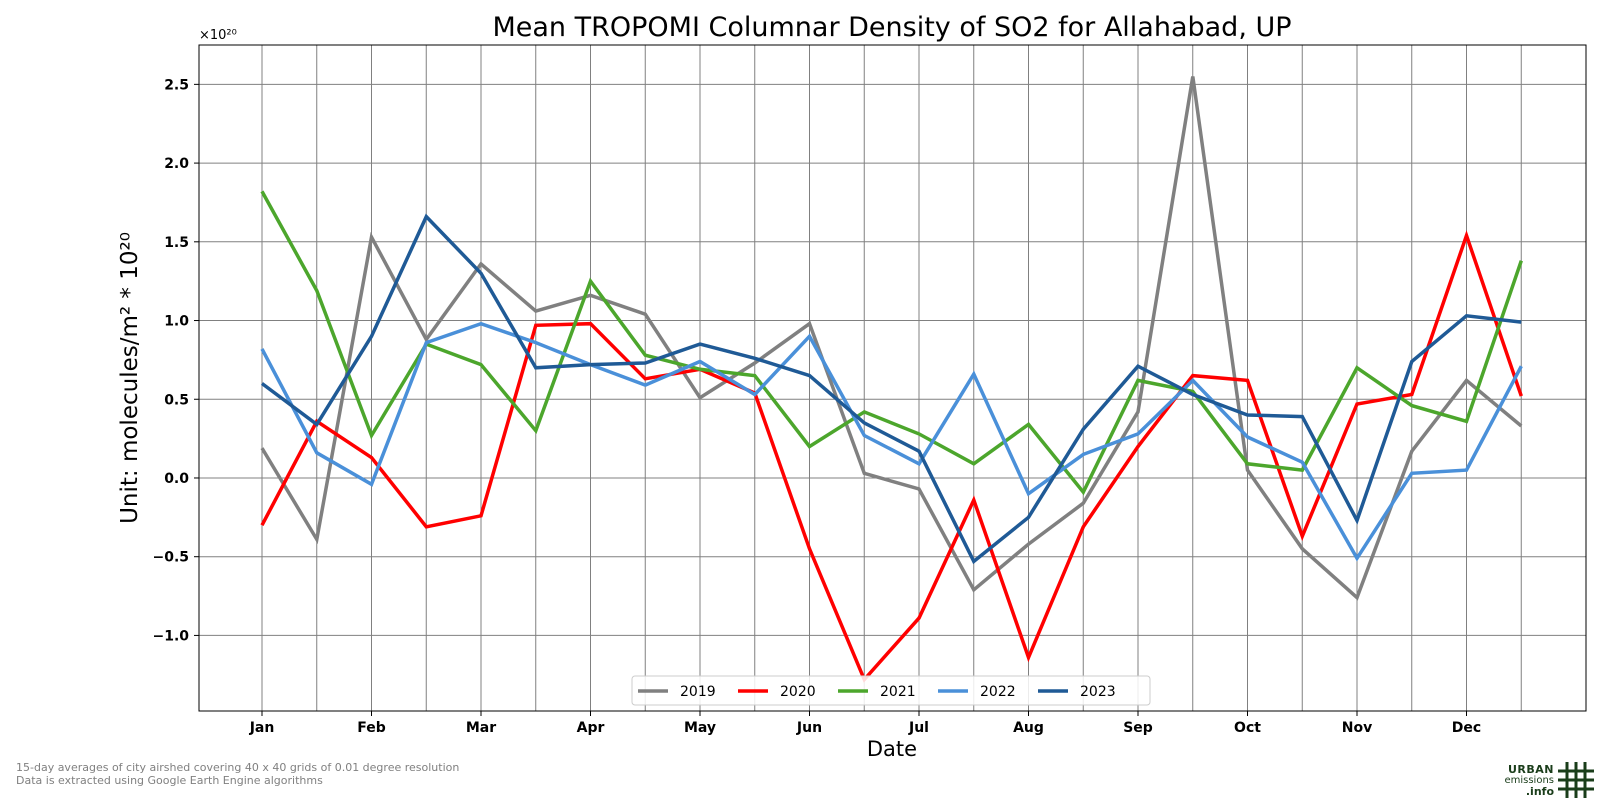 The height and width of the screenshot is (800, 1600). I want to click on x-tick-label: Mar, so click(481, 728).